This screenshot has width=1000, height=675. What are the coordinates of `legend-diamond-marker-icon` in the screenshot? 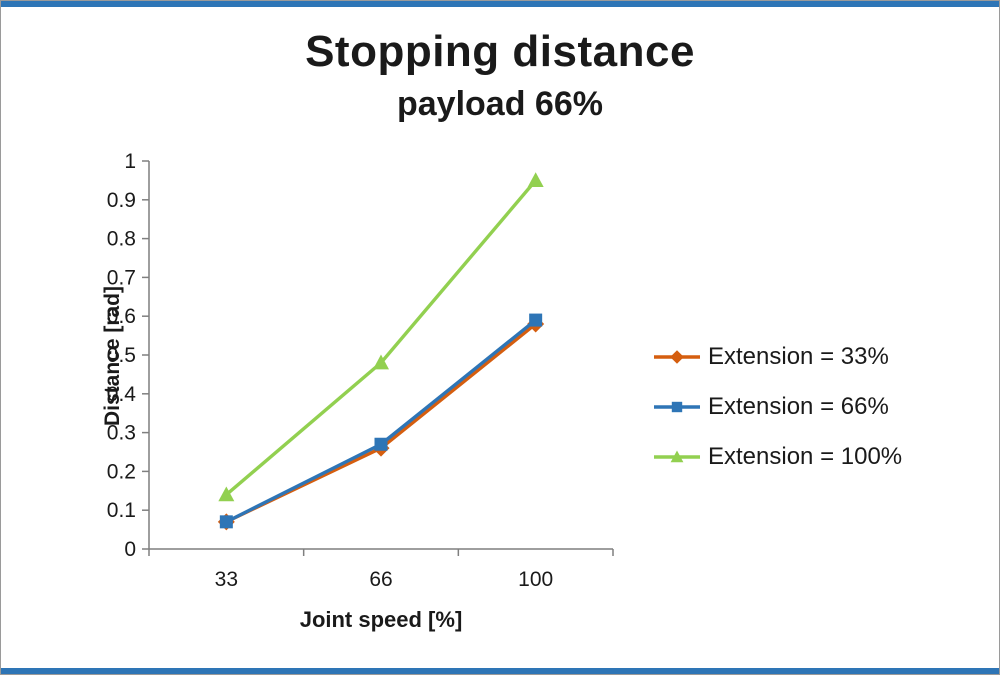 It's located at (677, 357).